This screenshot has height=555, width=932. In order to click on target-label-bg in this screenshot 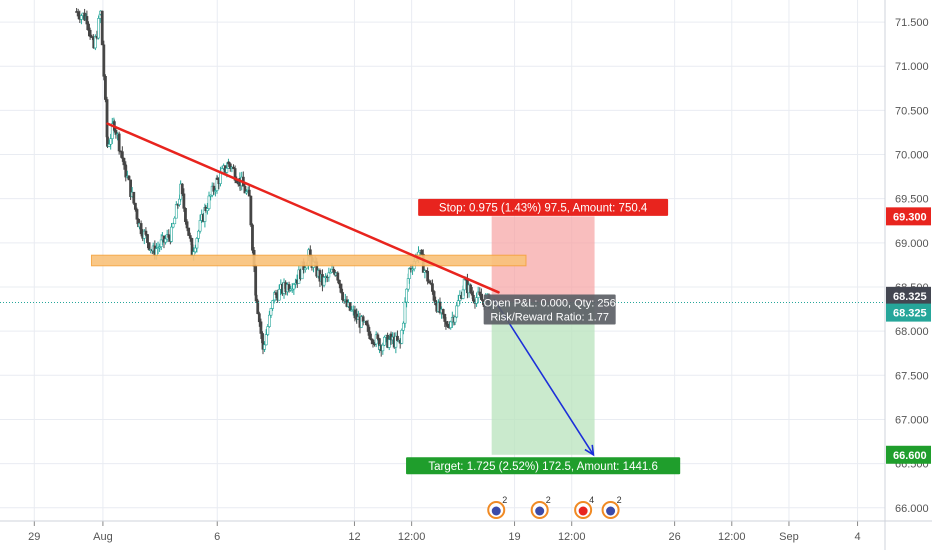, I will do `click(543, 466)`.